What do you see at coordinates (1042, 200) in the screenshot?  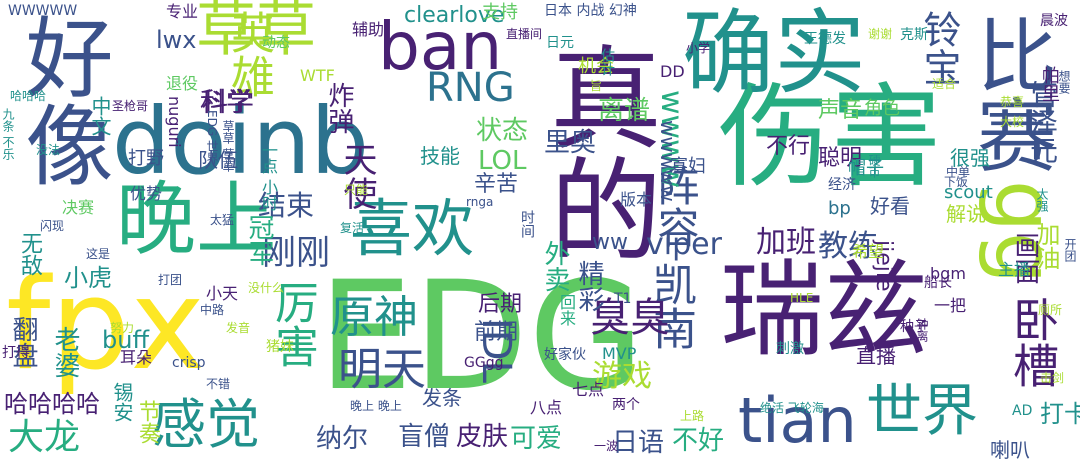 I see `cloud-word: 太强` at bounding box center [1042, 200].